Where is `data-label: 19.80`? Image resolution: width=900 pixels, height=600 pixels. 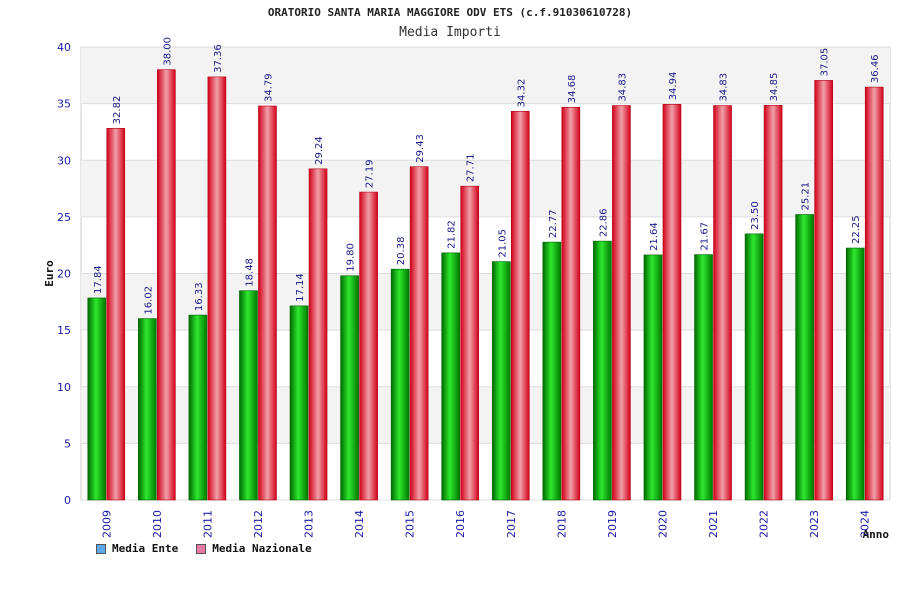 data-label: 19.80 is located at coordinates (351, 257).